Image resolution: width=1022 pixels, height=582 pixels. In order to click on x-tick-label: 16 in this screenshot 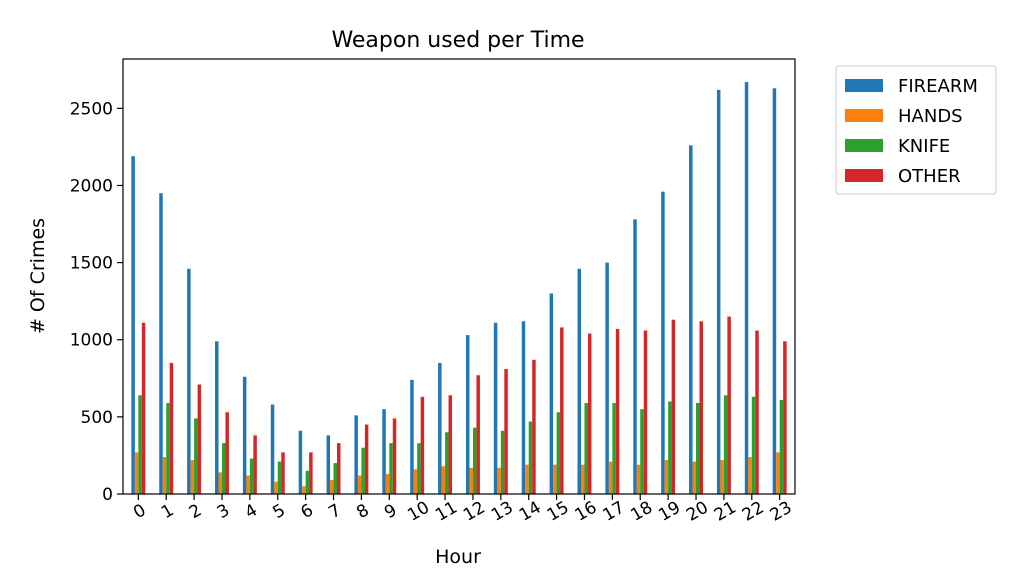, I will do `click(586, 512)`.